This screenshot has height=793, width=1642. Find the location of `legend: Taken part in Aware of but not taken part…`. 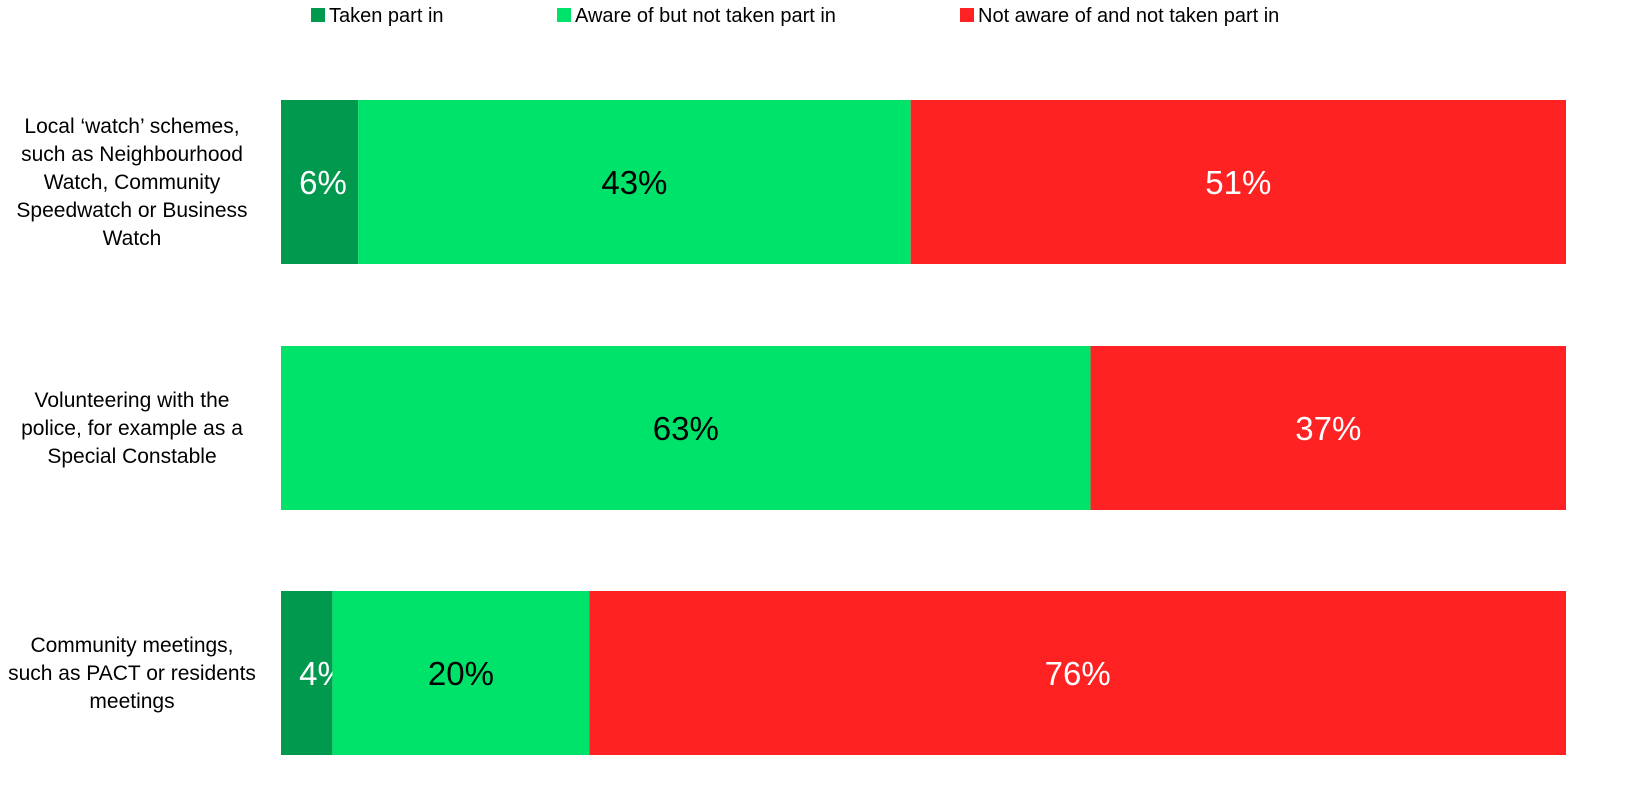

legend: Taken part in Aware of but not taken part… is located at coordinates (795, 16).